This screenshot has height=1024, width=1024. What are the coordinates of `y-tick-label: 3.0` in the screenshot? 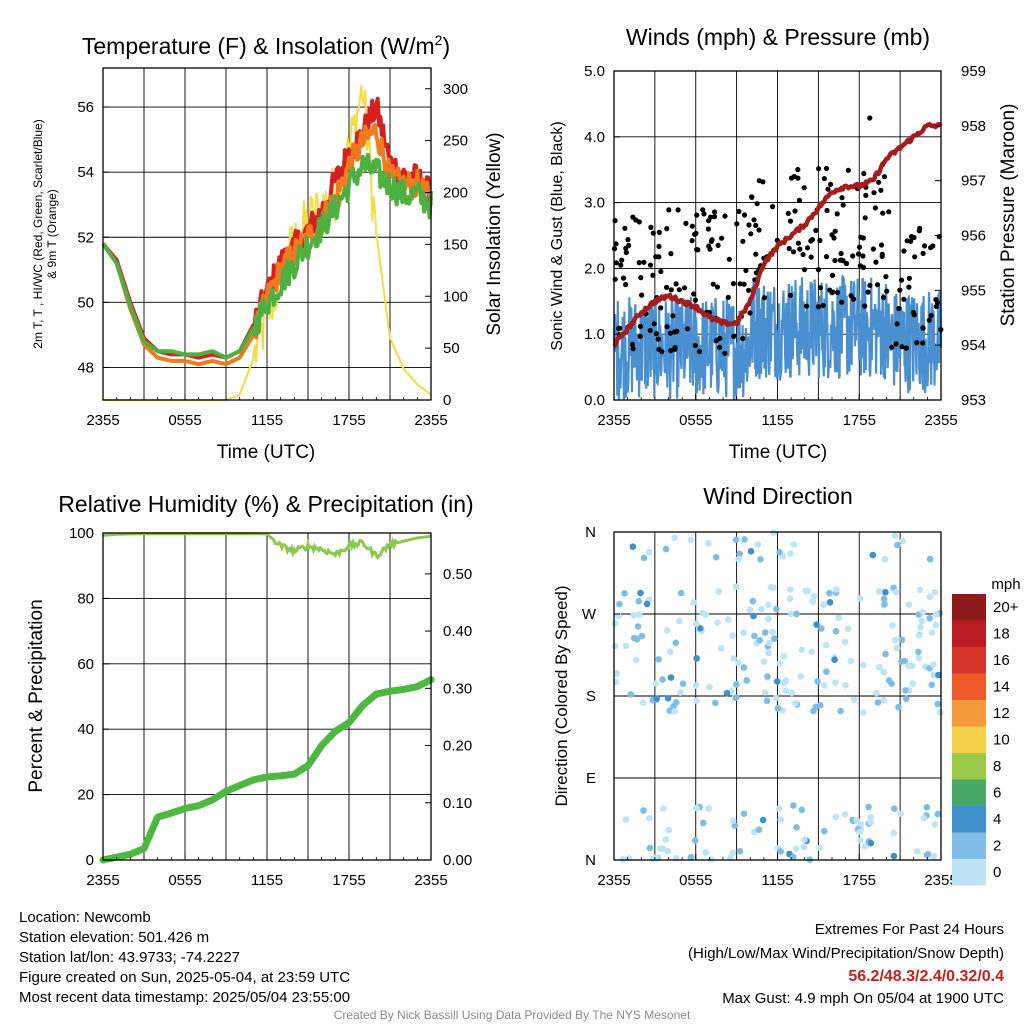 It's located at (594, 203).